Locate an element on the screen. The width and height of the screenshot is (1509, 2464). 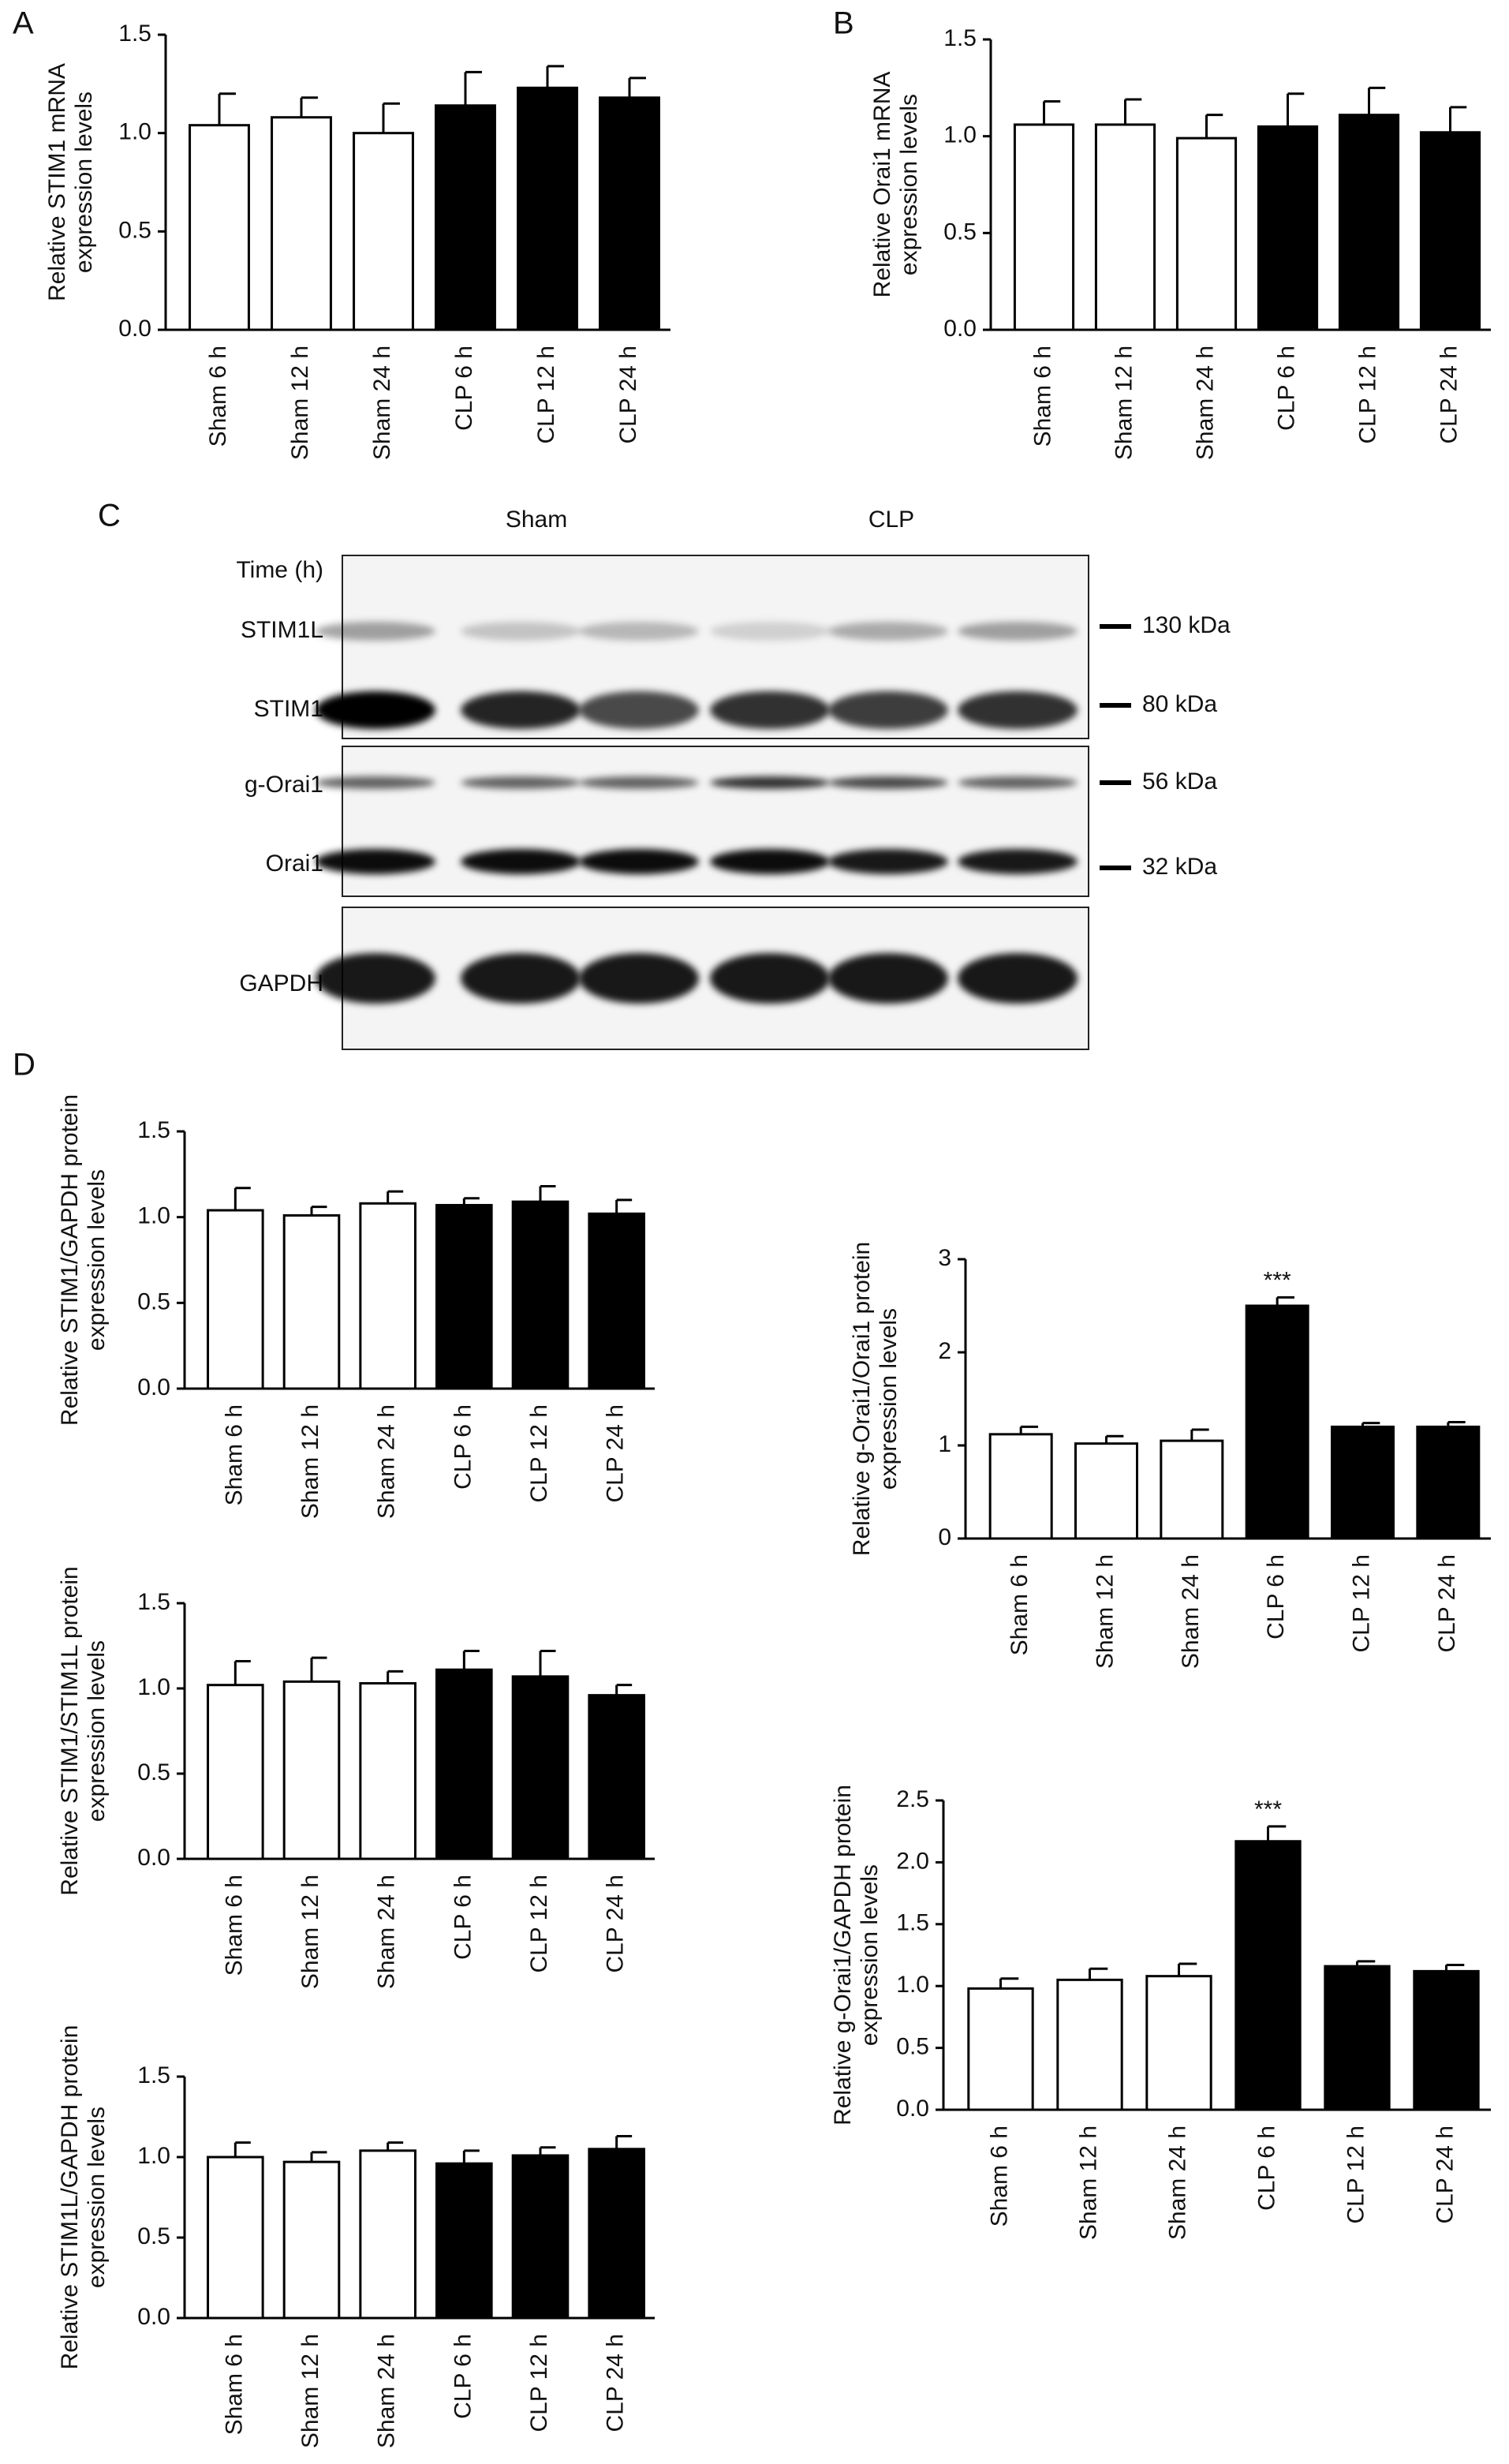
row-label: STIM1L is located at coordinates (282, 630).